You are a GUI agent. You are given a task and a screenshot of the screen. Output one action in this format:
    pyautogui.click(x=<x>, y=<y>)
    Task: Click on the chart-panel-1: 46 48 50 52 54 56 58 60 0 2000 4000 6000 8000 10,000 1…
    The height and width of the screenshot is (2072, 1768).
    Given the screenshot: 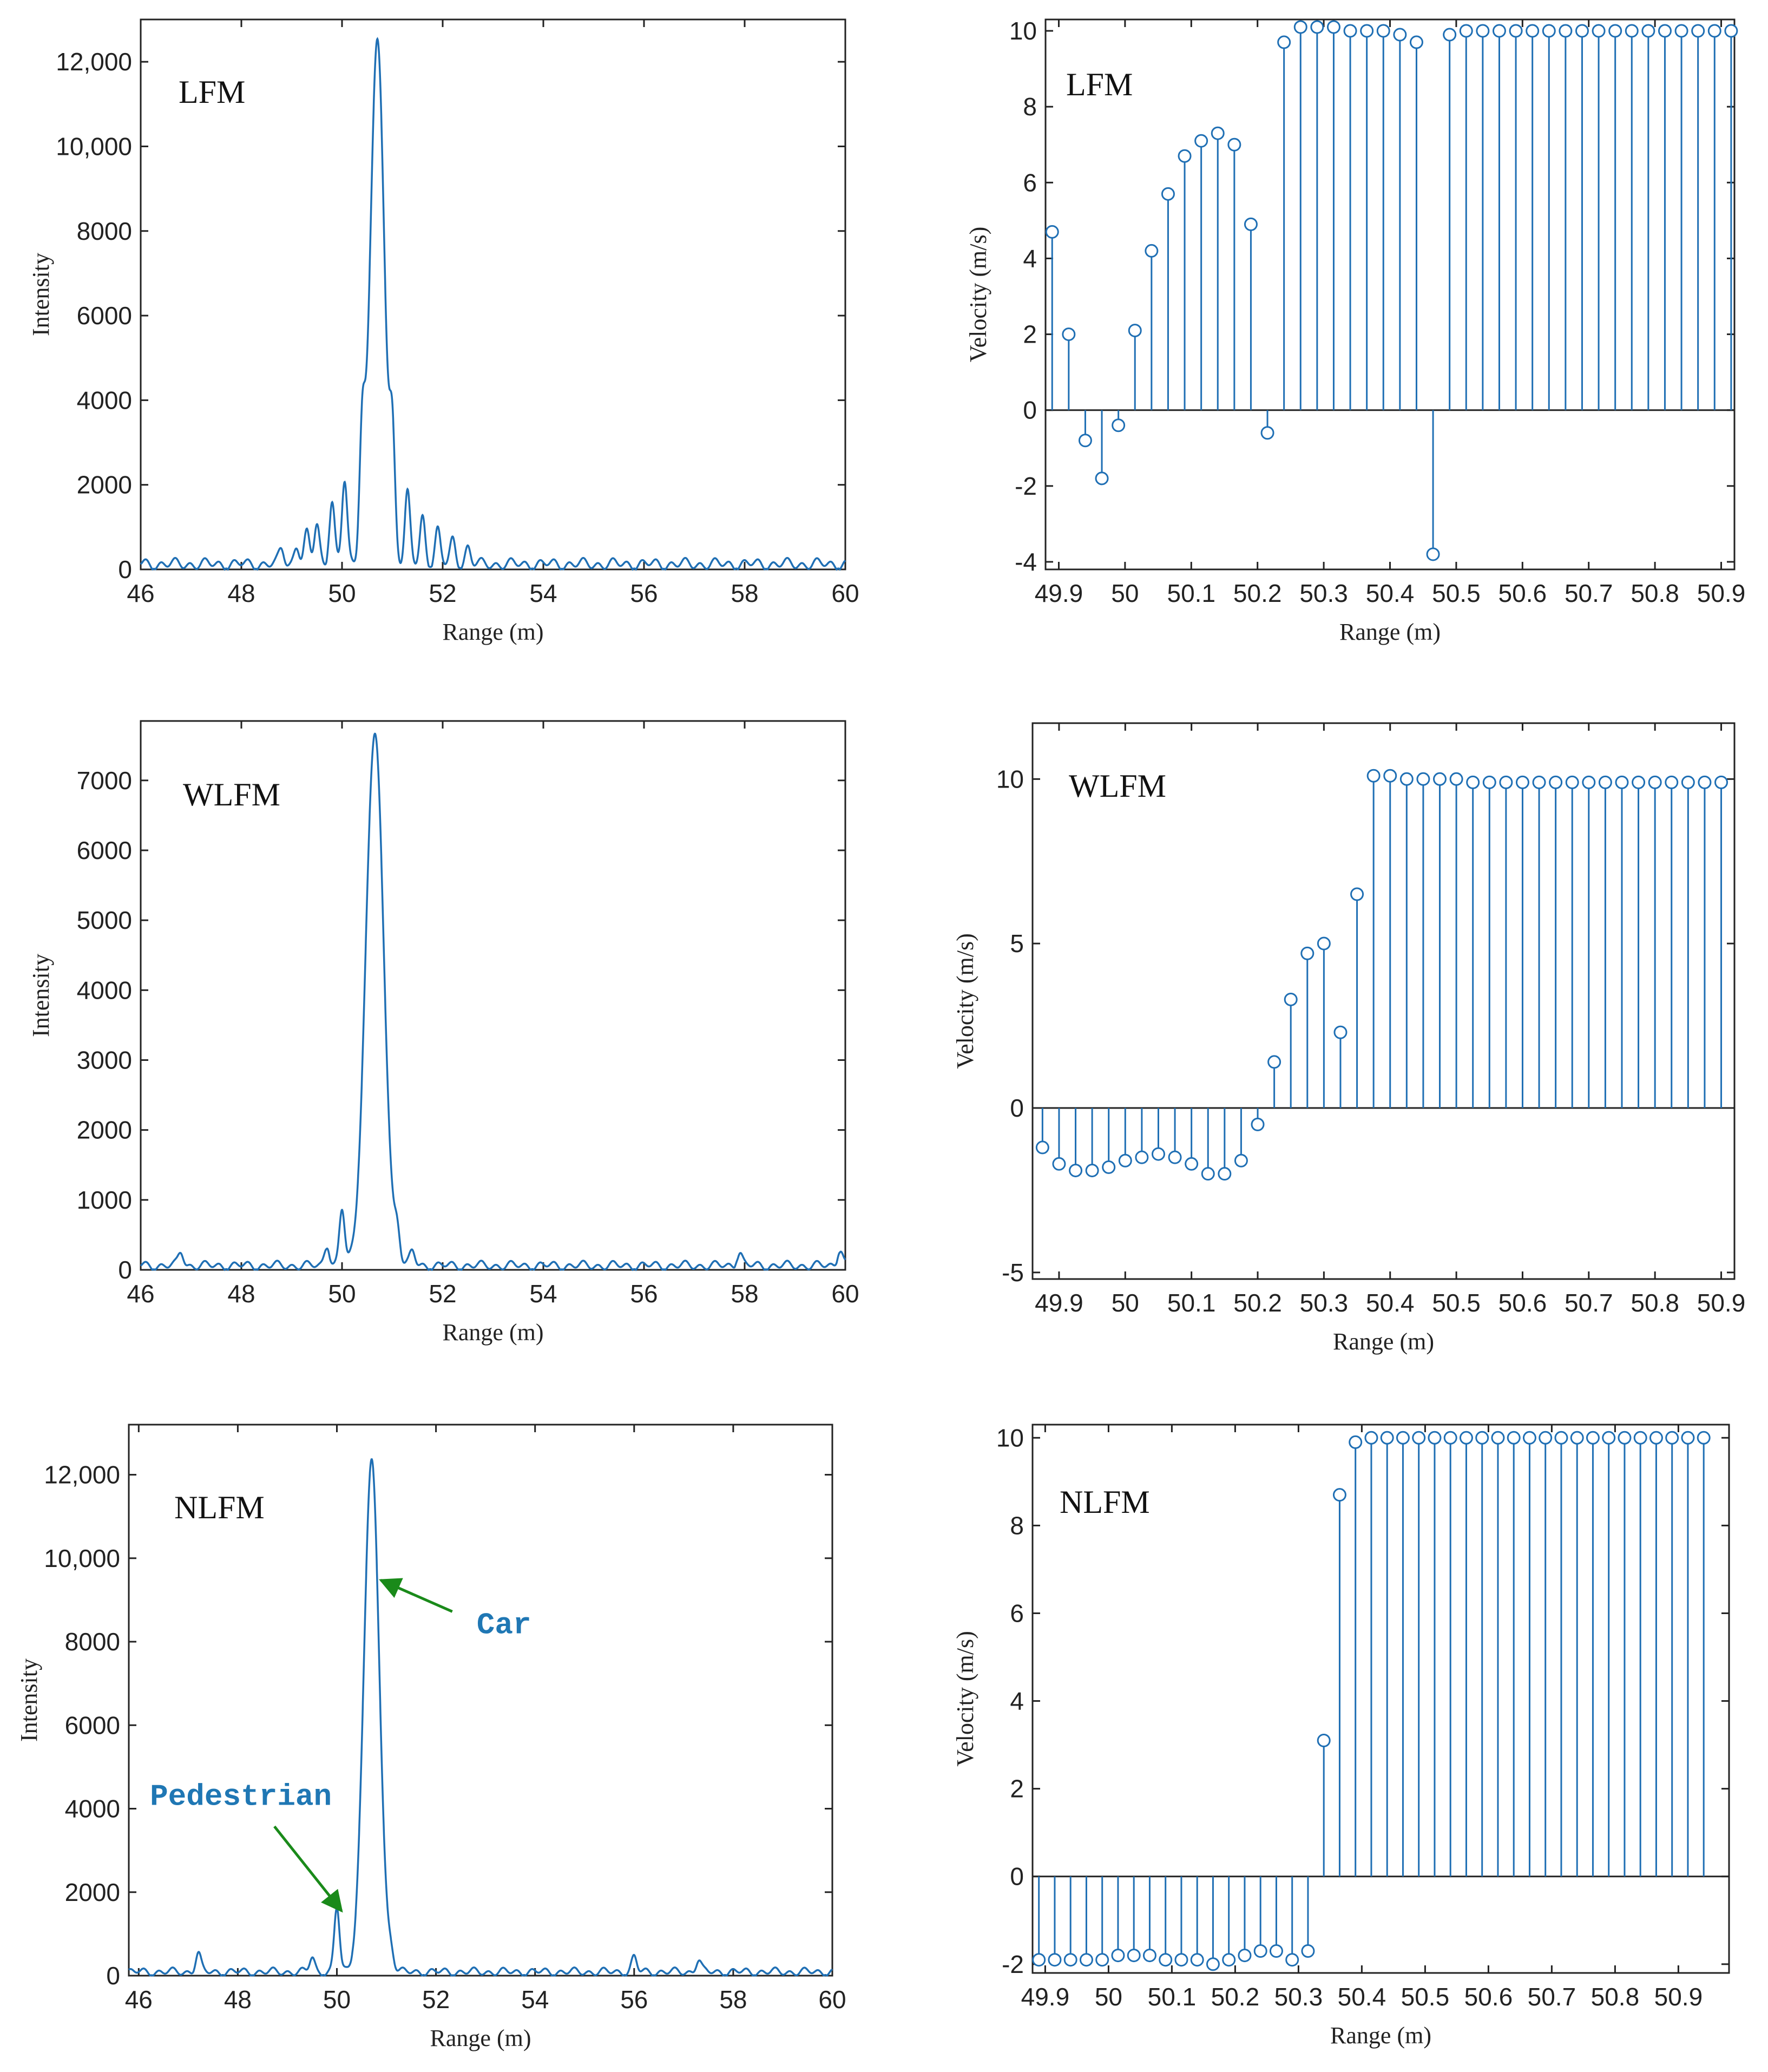 What is the action you would take?
    pyautogui.click(x=444, y=331)
    